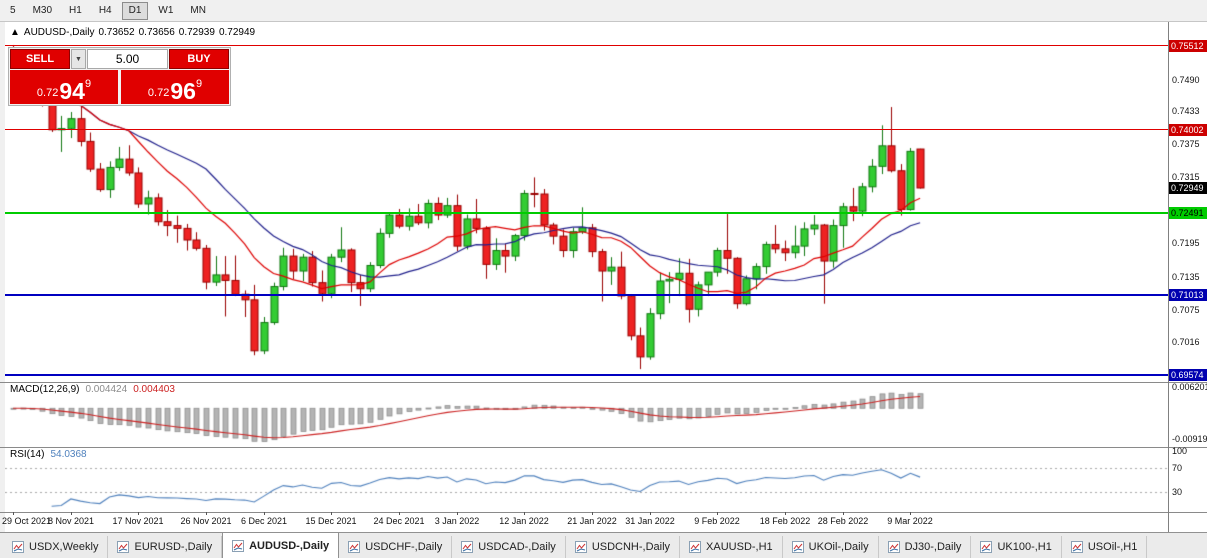 This screenshot has height=558, width=1207. I want to click on order-type-dropdown: ▼, so click(78, 59).